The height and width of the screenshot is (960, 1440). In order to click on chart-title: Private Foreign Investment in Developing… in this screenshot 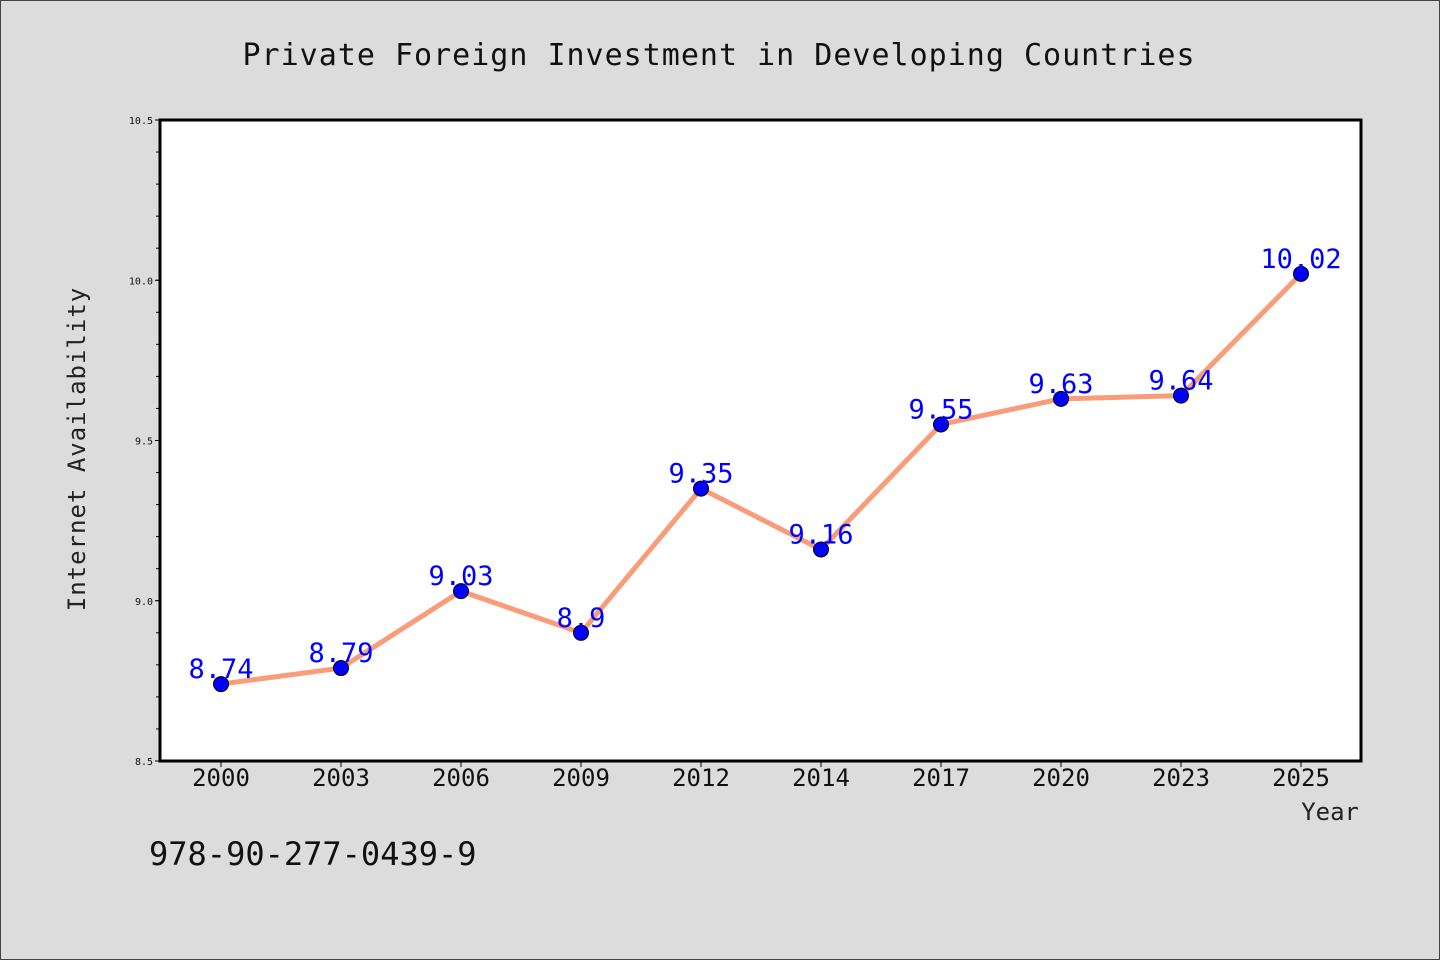, I will do `click(718, 55)`.